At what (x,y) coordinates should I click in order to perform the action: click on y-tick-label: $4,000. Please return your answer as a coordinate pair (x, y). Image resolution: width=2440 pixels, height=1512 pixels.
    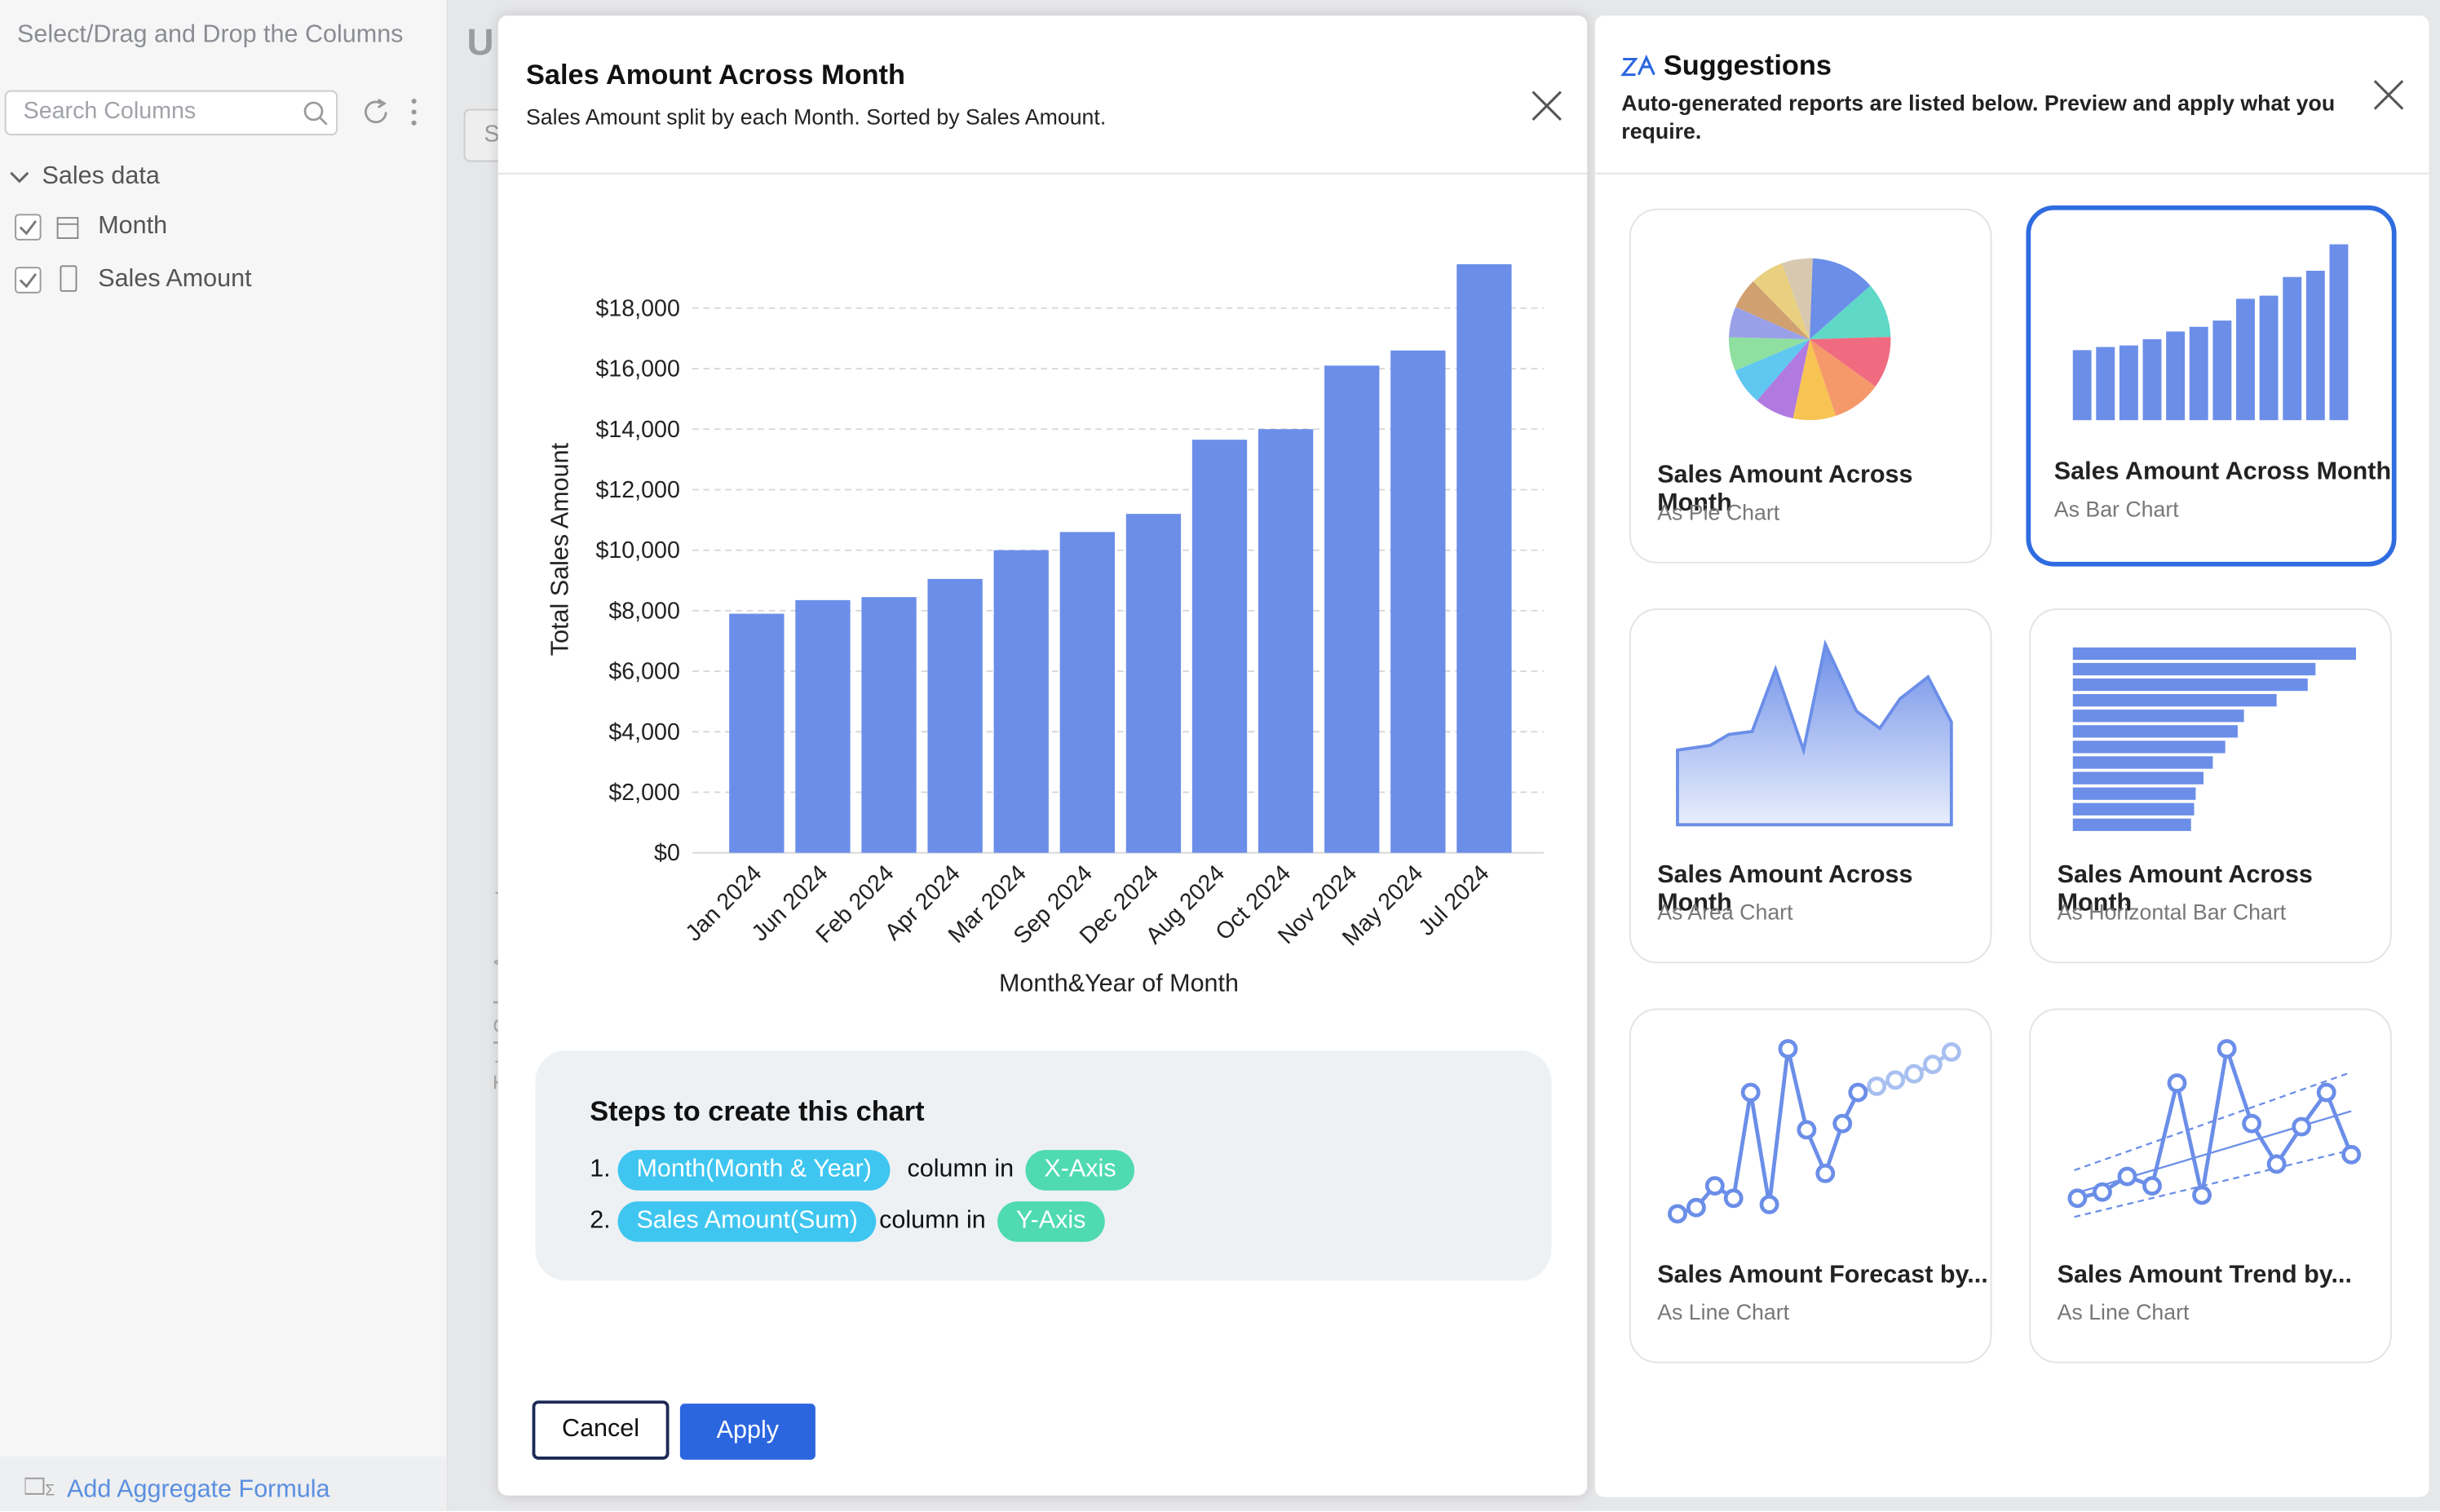
    Looking at the image, I should click on (644, 732).